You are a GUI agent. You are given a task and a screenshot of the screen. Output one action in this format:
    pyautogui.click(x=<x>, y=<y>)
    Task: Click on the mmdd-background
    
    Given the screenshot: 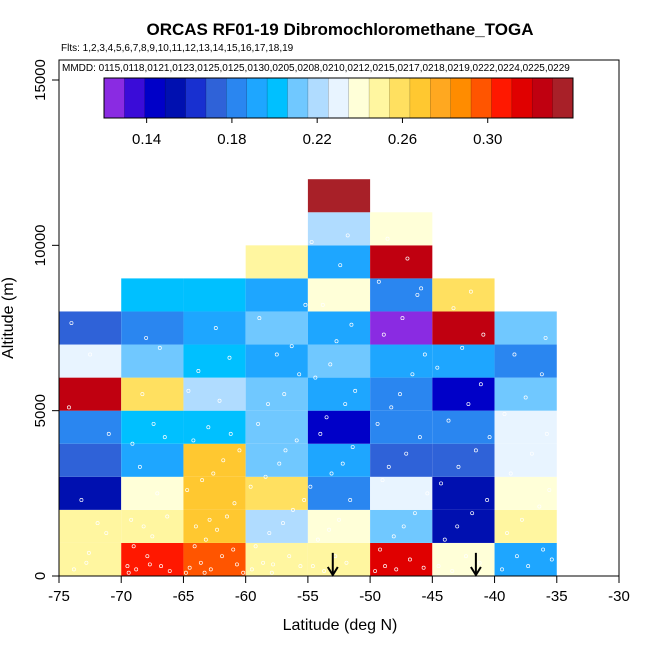 What is the action you would take?
    pyautogui.click(x=339, y=67)
    